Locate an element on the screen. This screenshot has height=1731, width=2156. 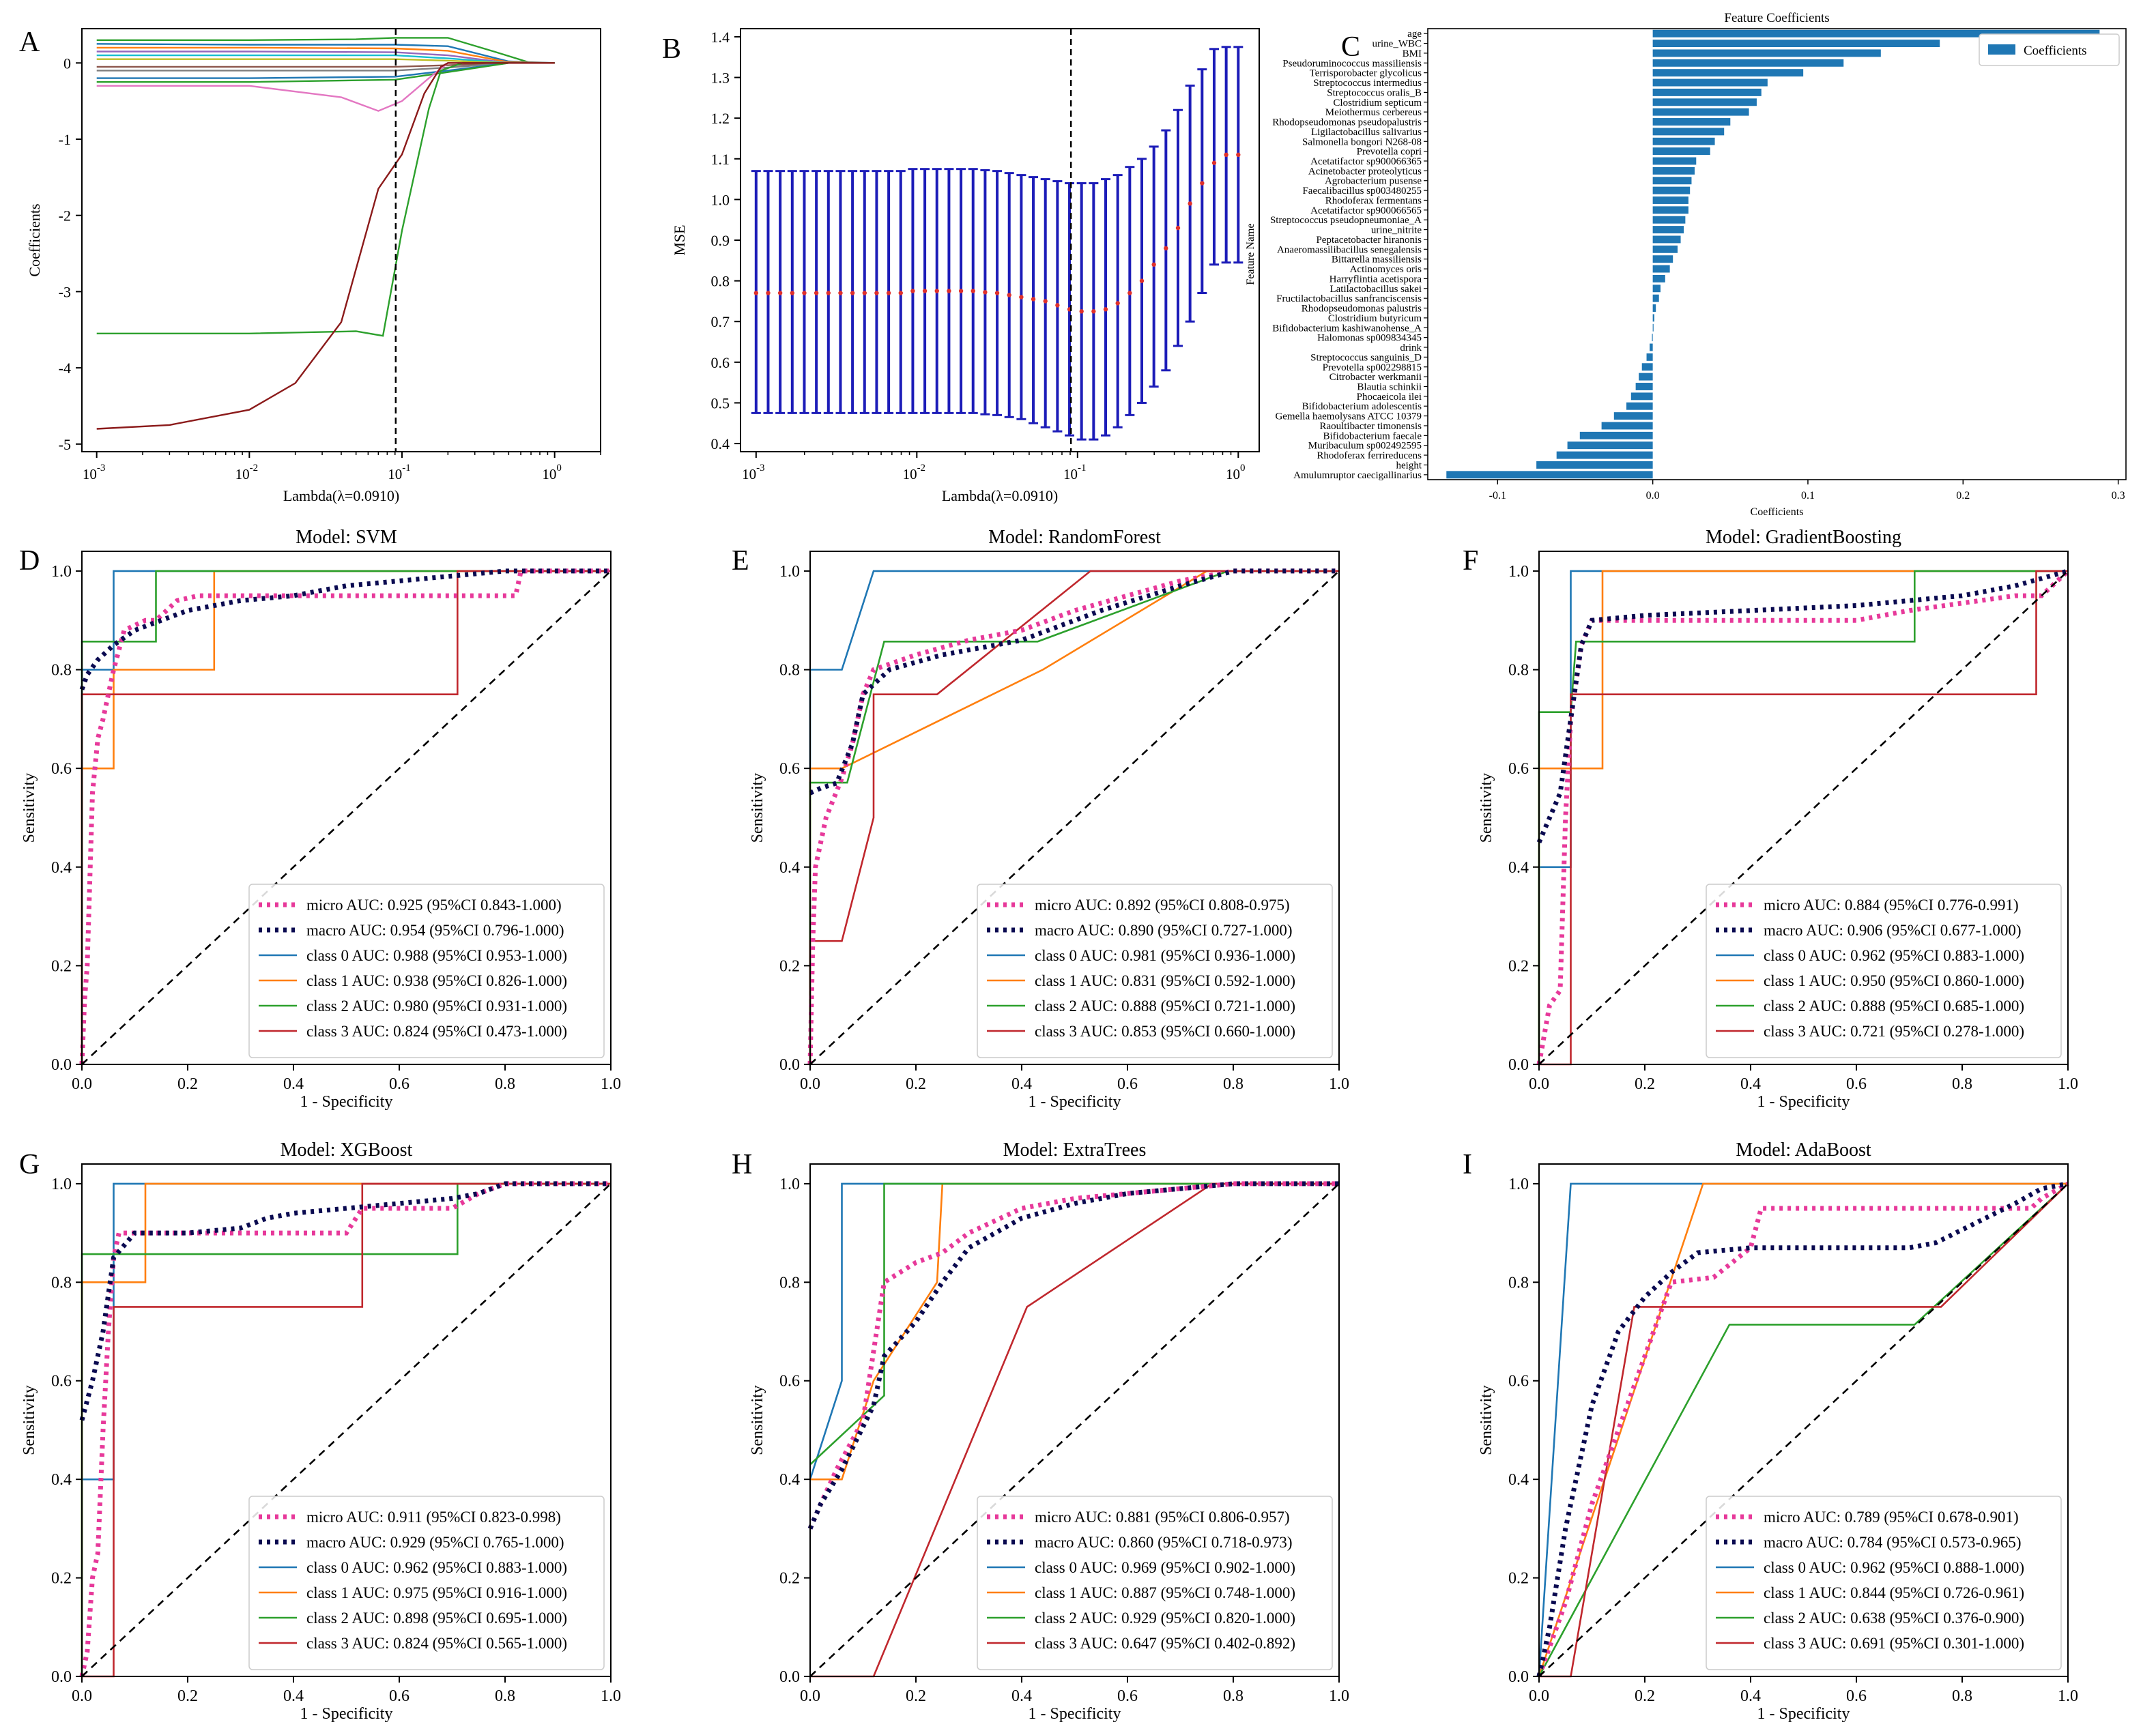
legend-label: micro AUC: 0.911 (95%CI 0.823-0.998) is located at coordinates (433, 1517).